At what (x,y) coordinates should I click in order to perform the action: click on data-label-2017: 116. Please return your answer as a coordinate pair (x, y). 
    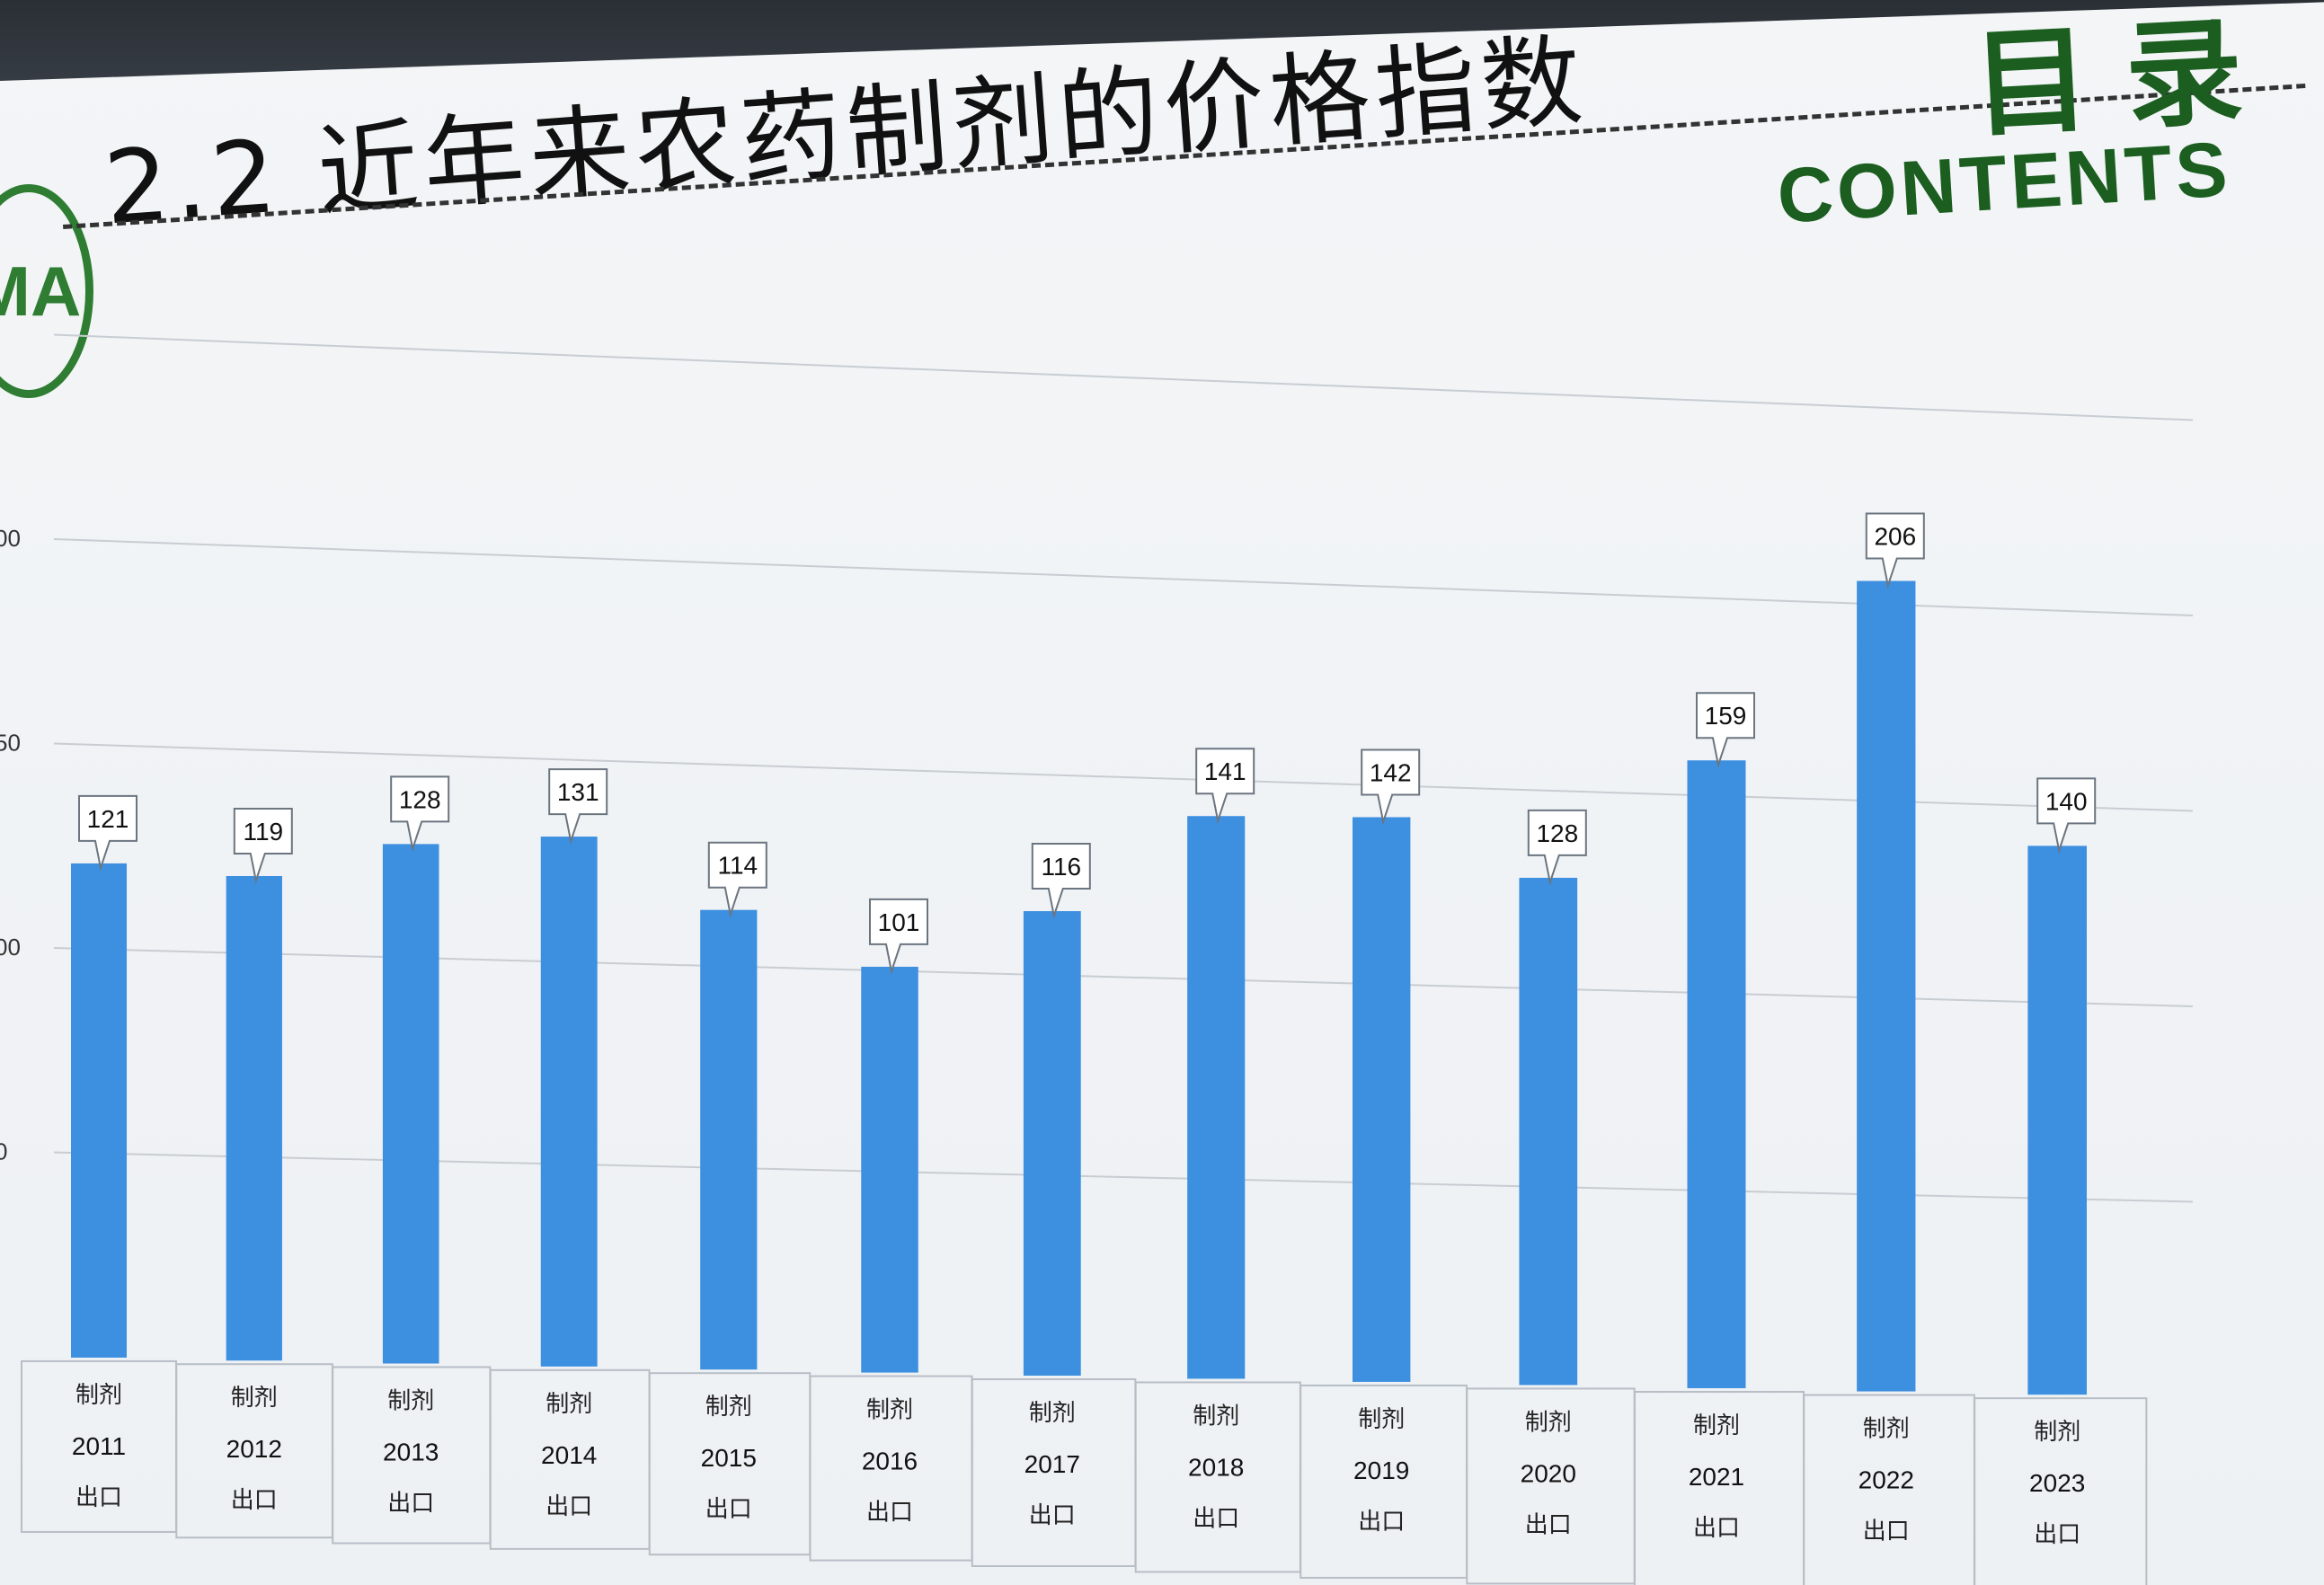
    Looking at the image, I should click on (1061, 881).